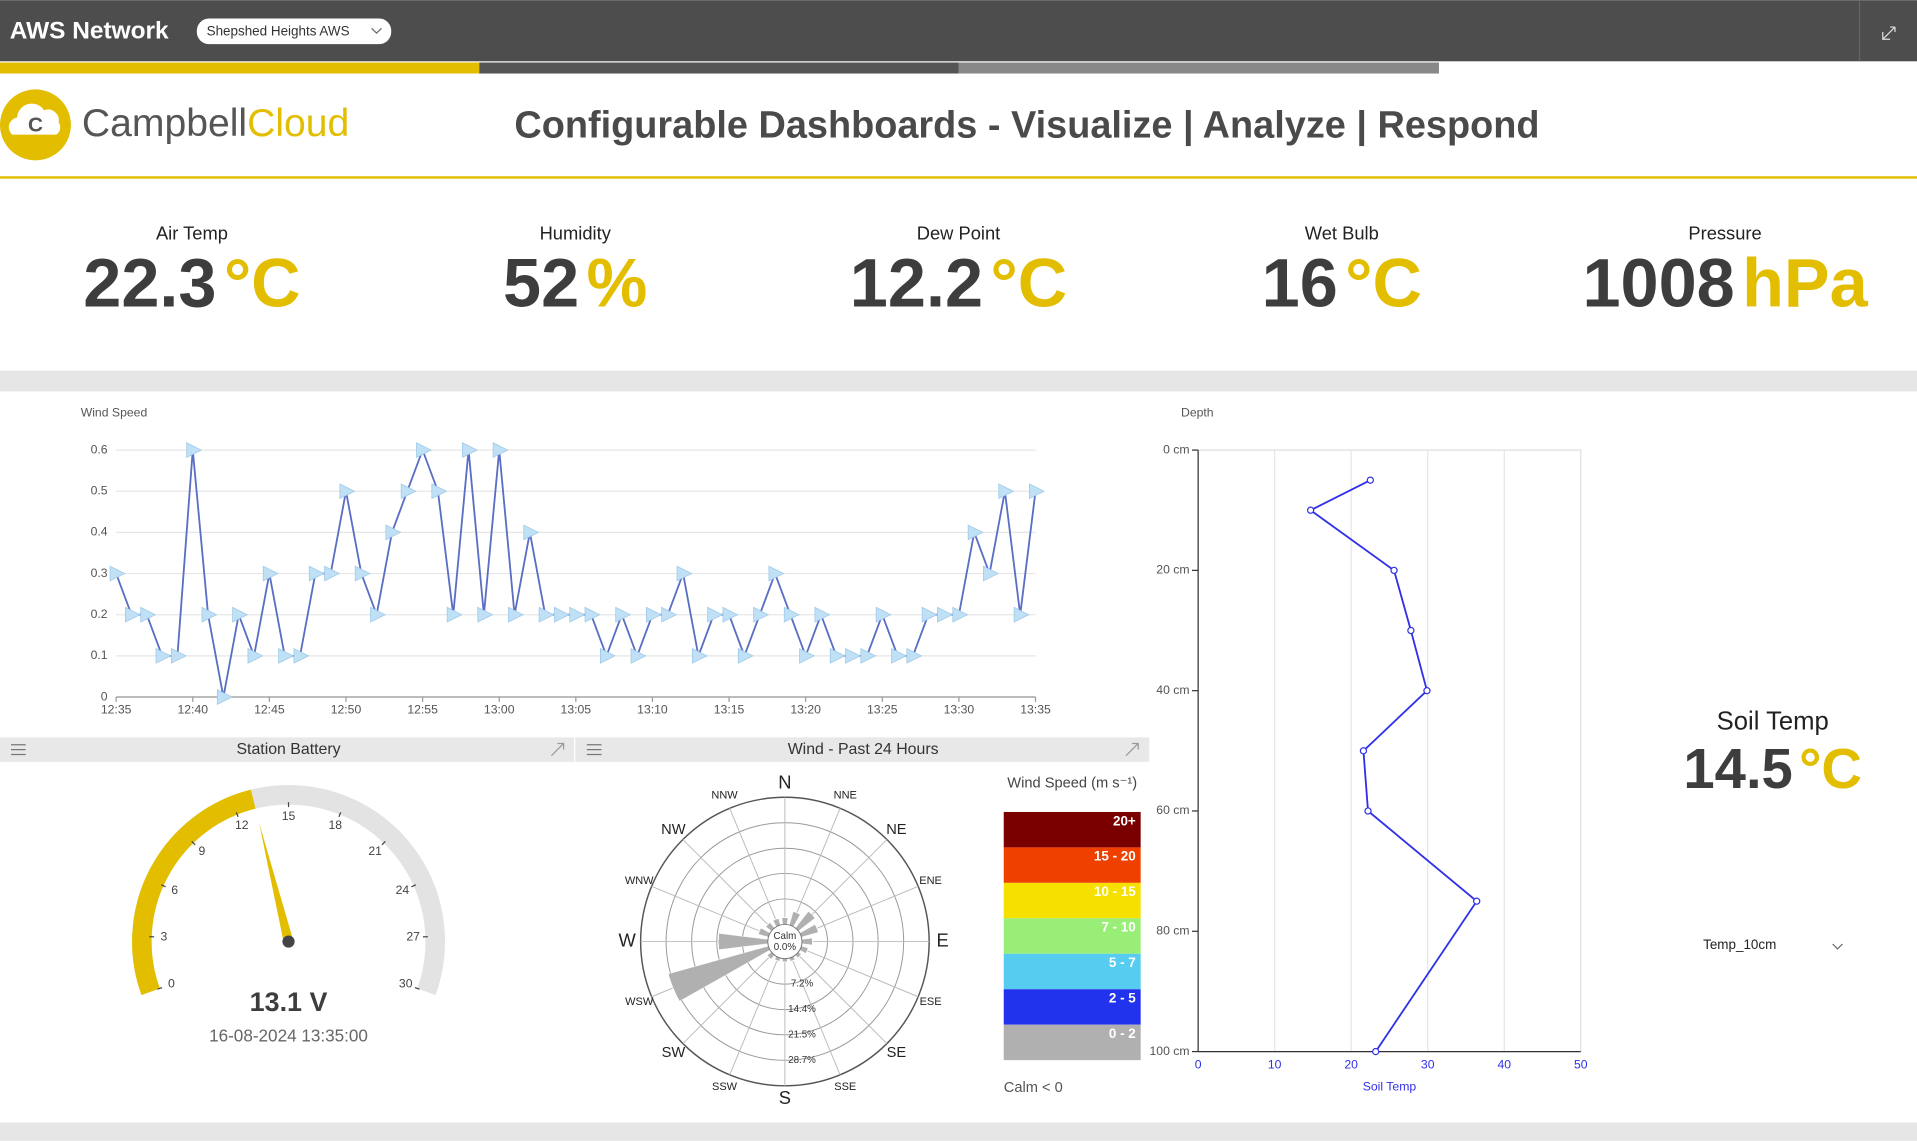 This screenshot has height=1141, width=1917. What do you see at coordinates (164, 936) in the screenshot?
I see `gauge-tick-label: 3` at bounding box center [164, 936].